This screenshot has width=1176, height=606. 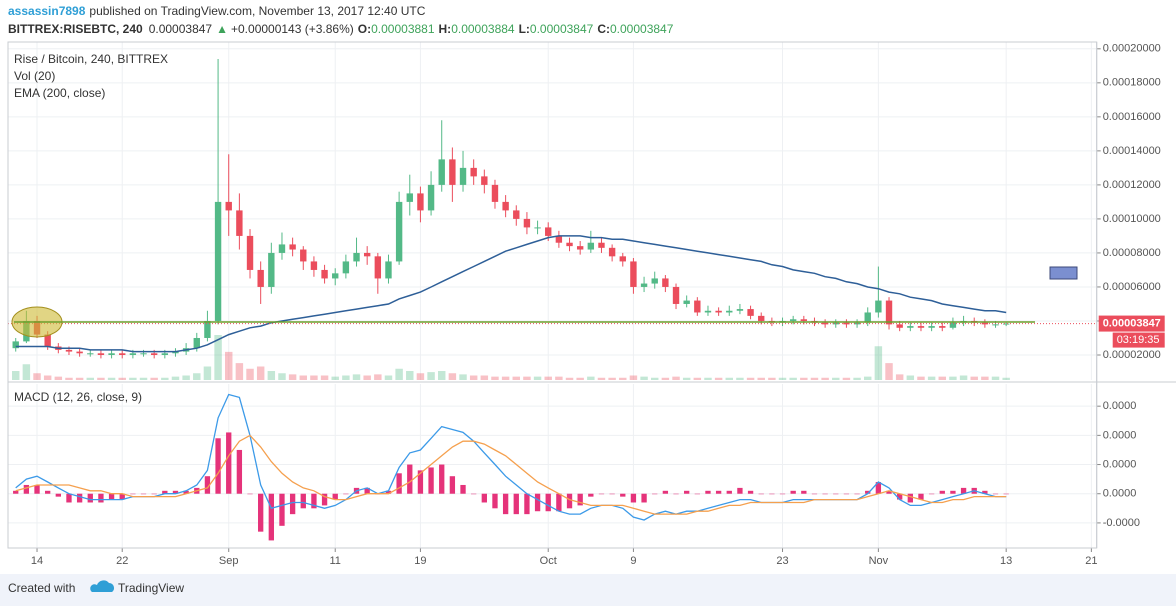 I want to click on brand-logo, so click(x=102, y=586).